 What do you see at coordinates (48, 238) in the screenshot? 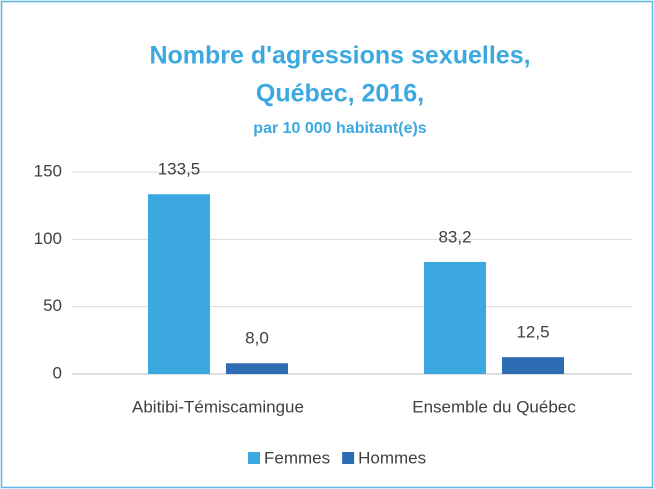
I see `y-tick-label: 100` at bounding box center [48, 238].